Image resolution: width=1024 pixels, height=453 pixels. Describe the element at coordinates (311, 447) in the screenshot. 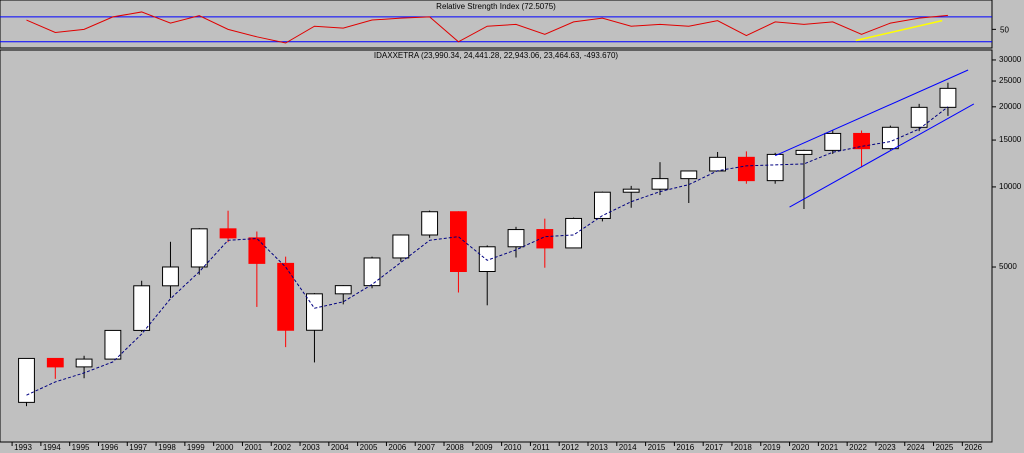

I see `x-tick-label: 2003` at that location.